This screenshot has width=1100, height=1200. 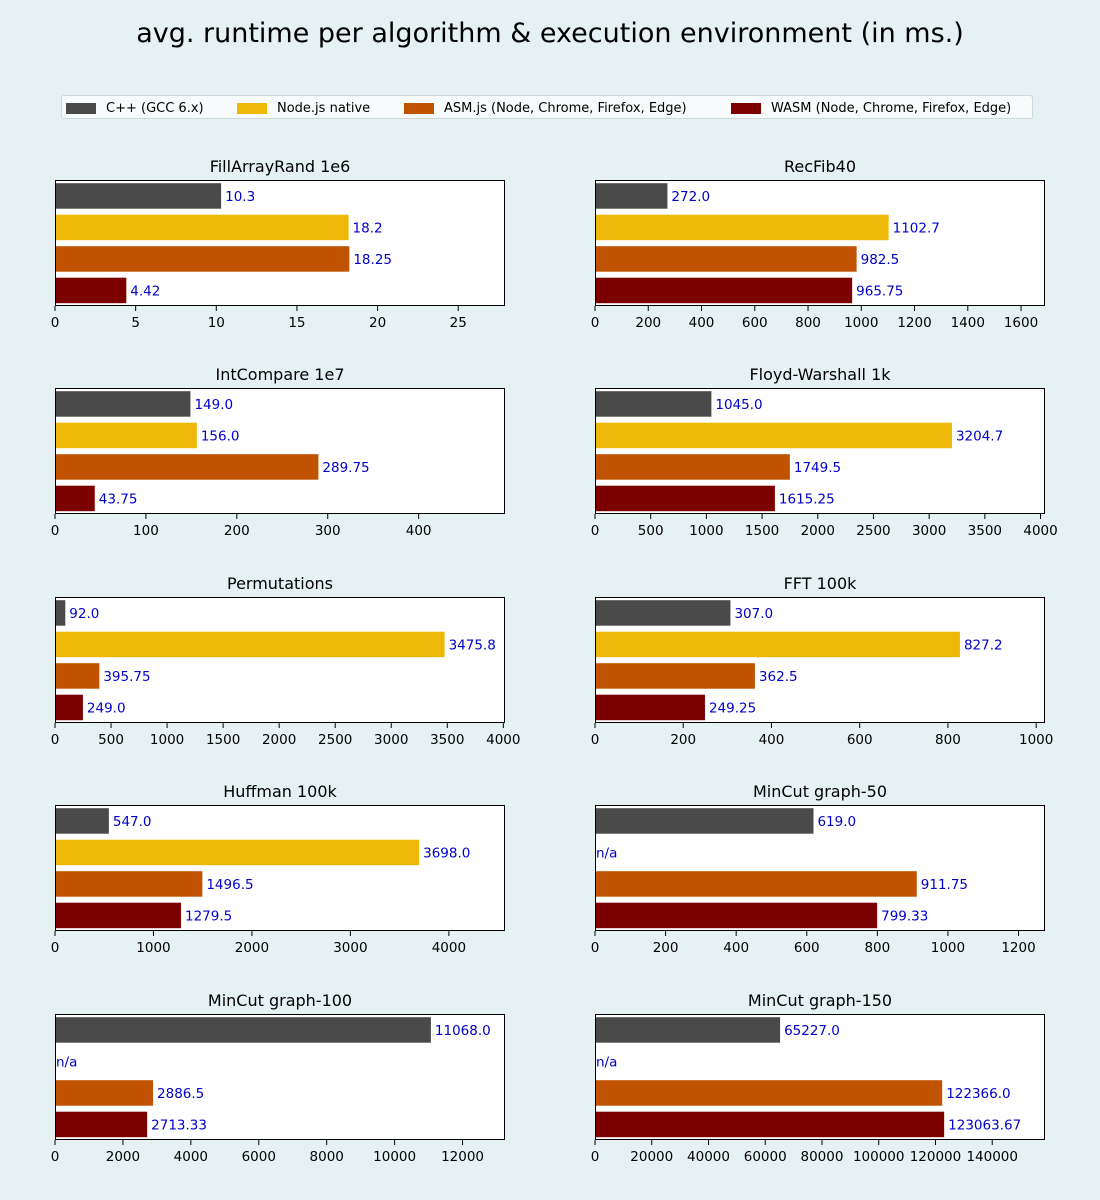 What do you see at coordinates (916, 228) in the screenshot?
I see `data-label: 1102.7` at bounding box center [916, 228].